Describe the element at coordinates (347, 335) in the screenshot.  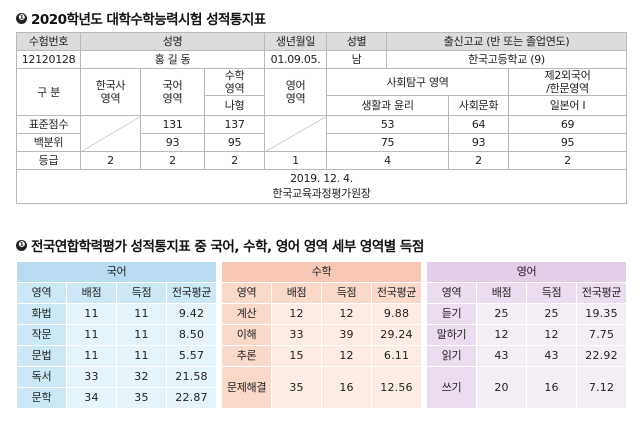
I see `math-score: 39` at that location.